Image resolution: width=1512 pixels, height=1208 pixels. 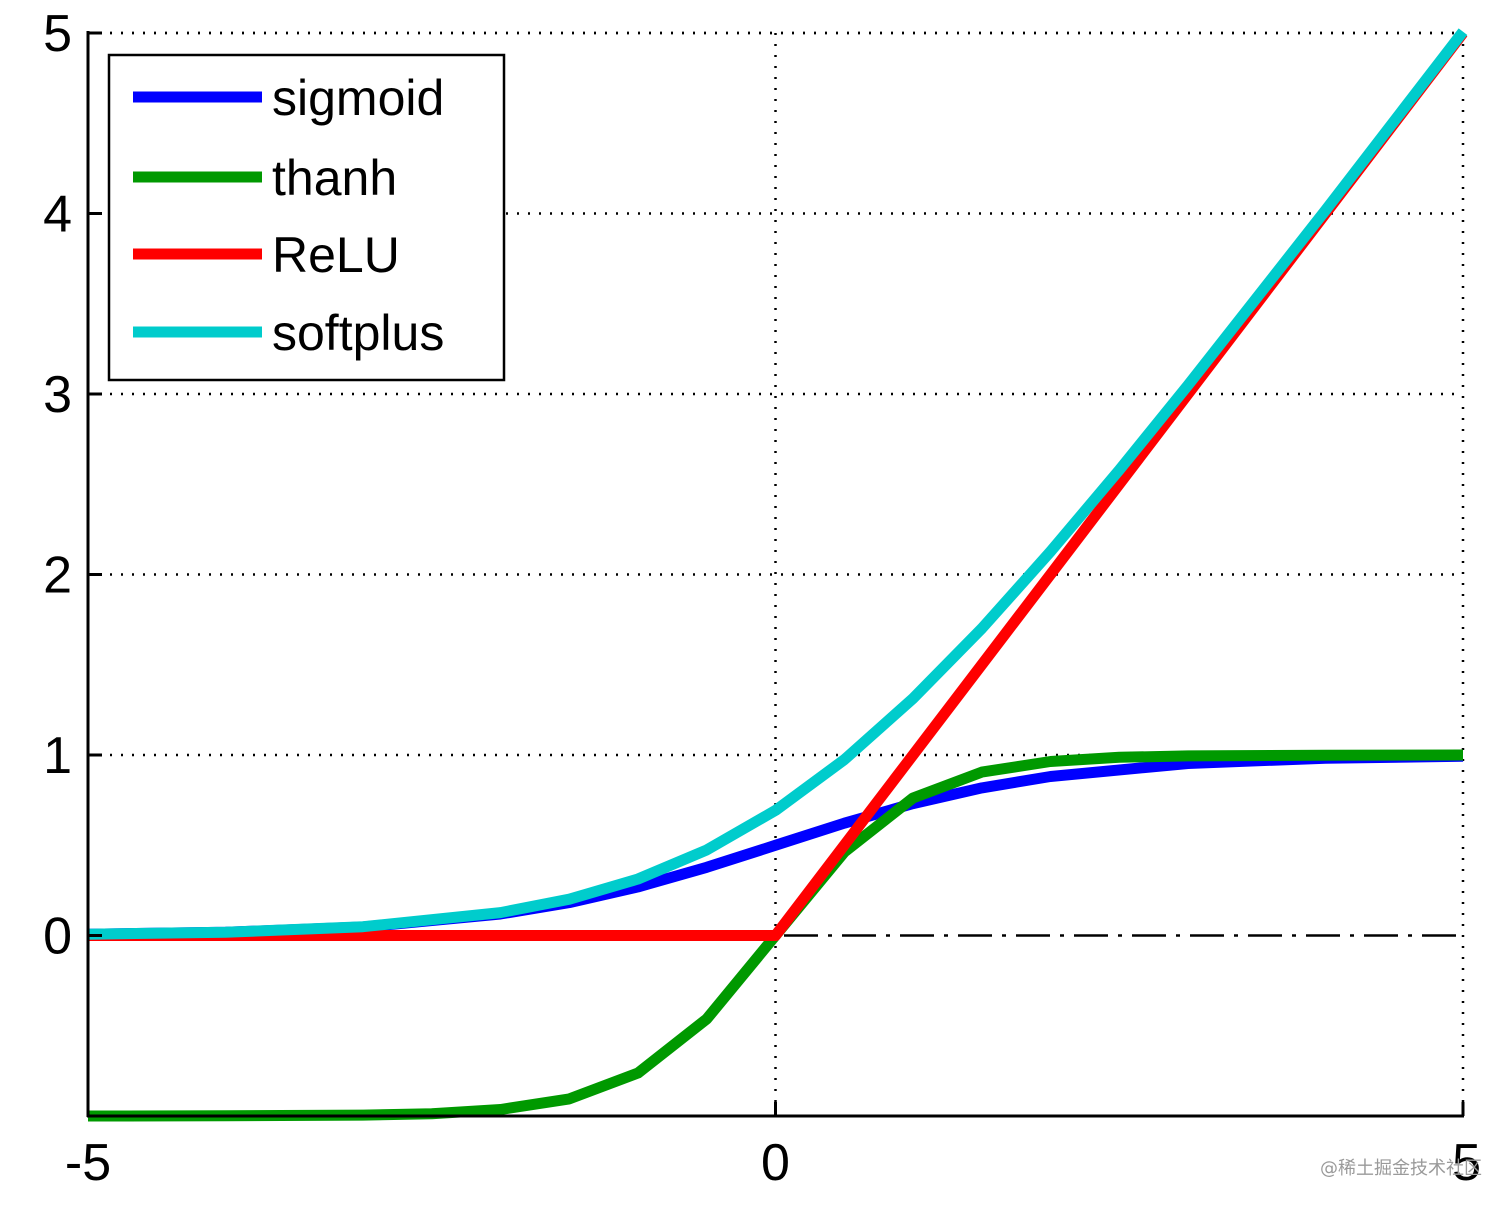 I want to click on legend-label-relu: ReLU, so click(x=336, y=255).